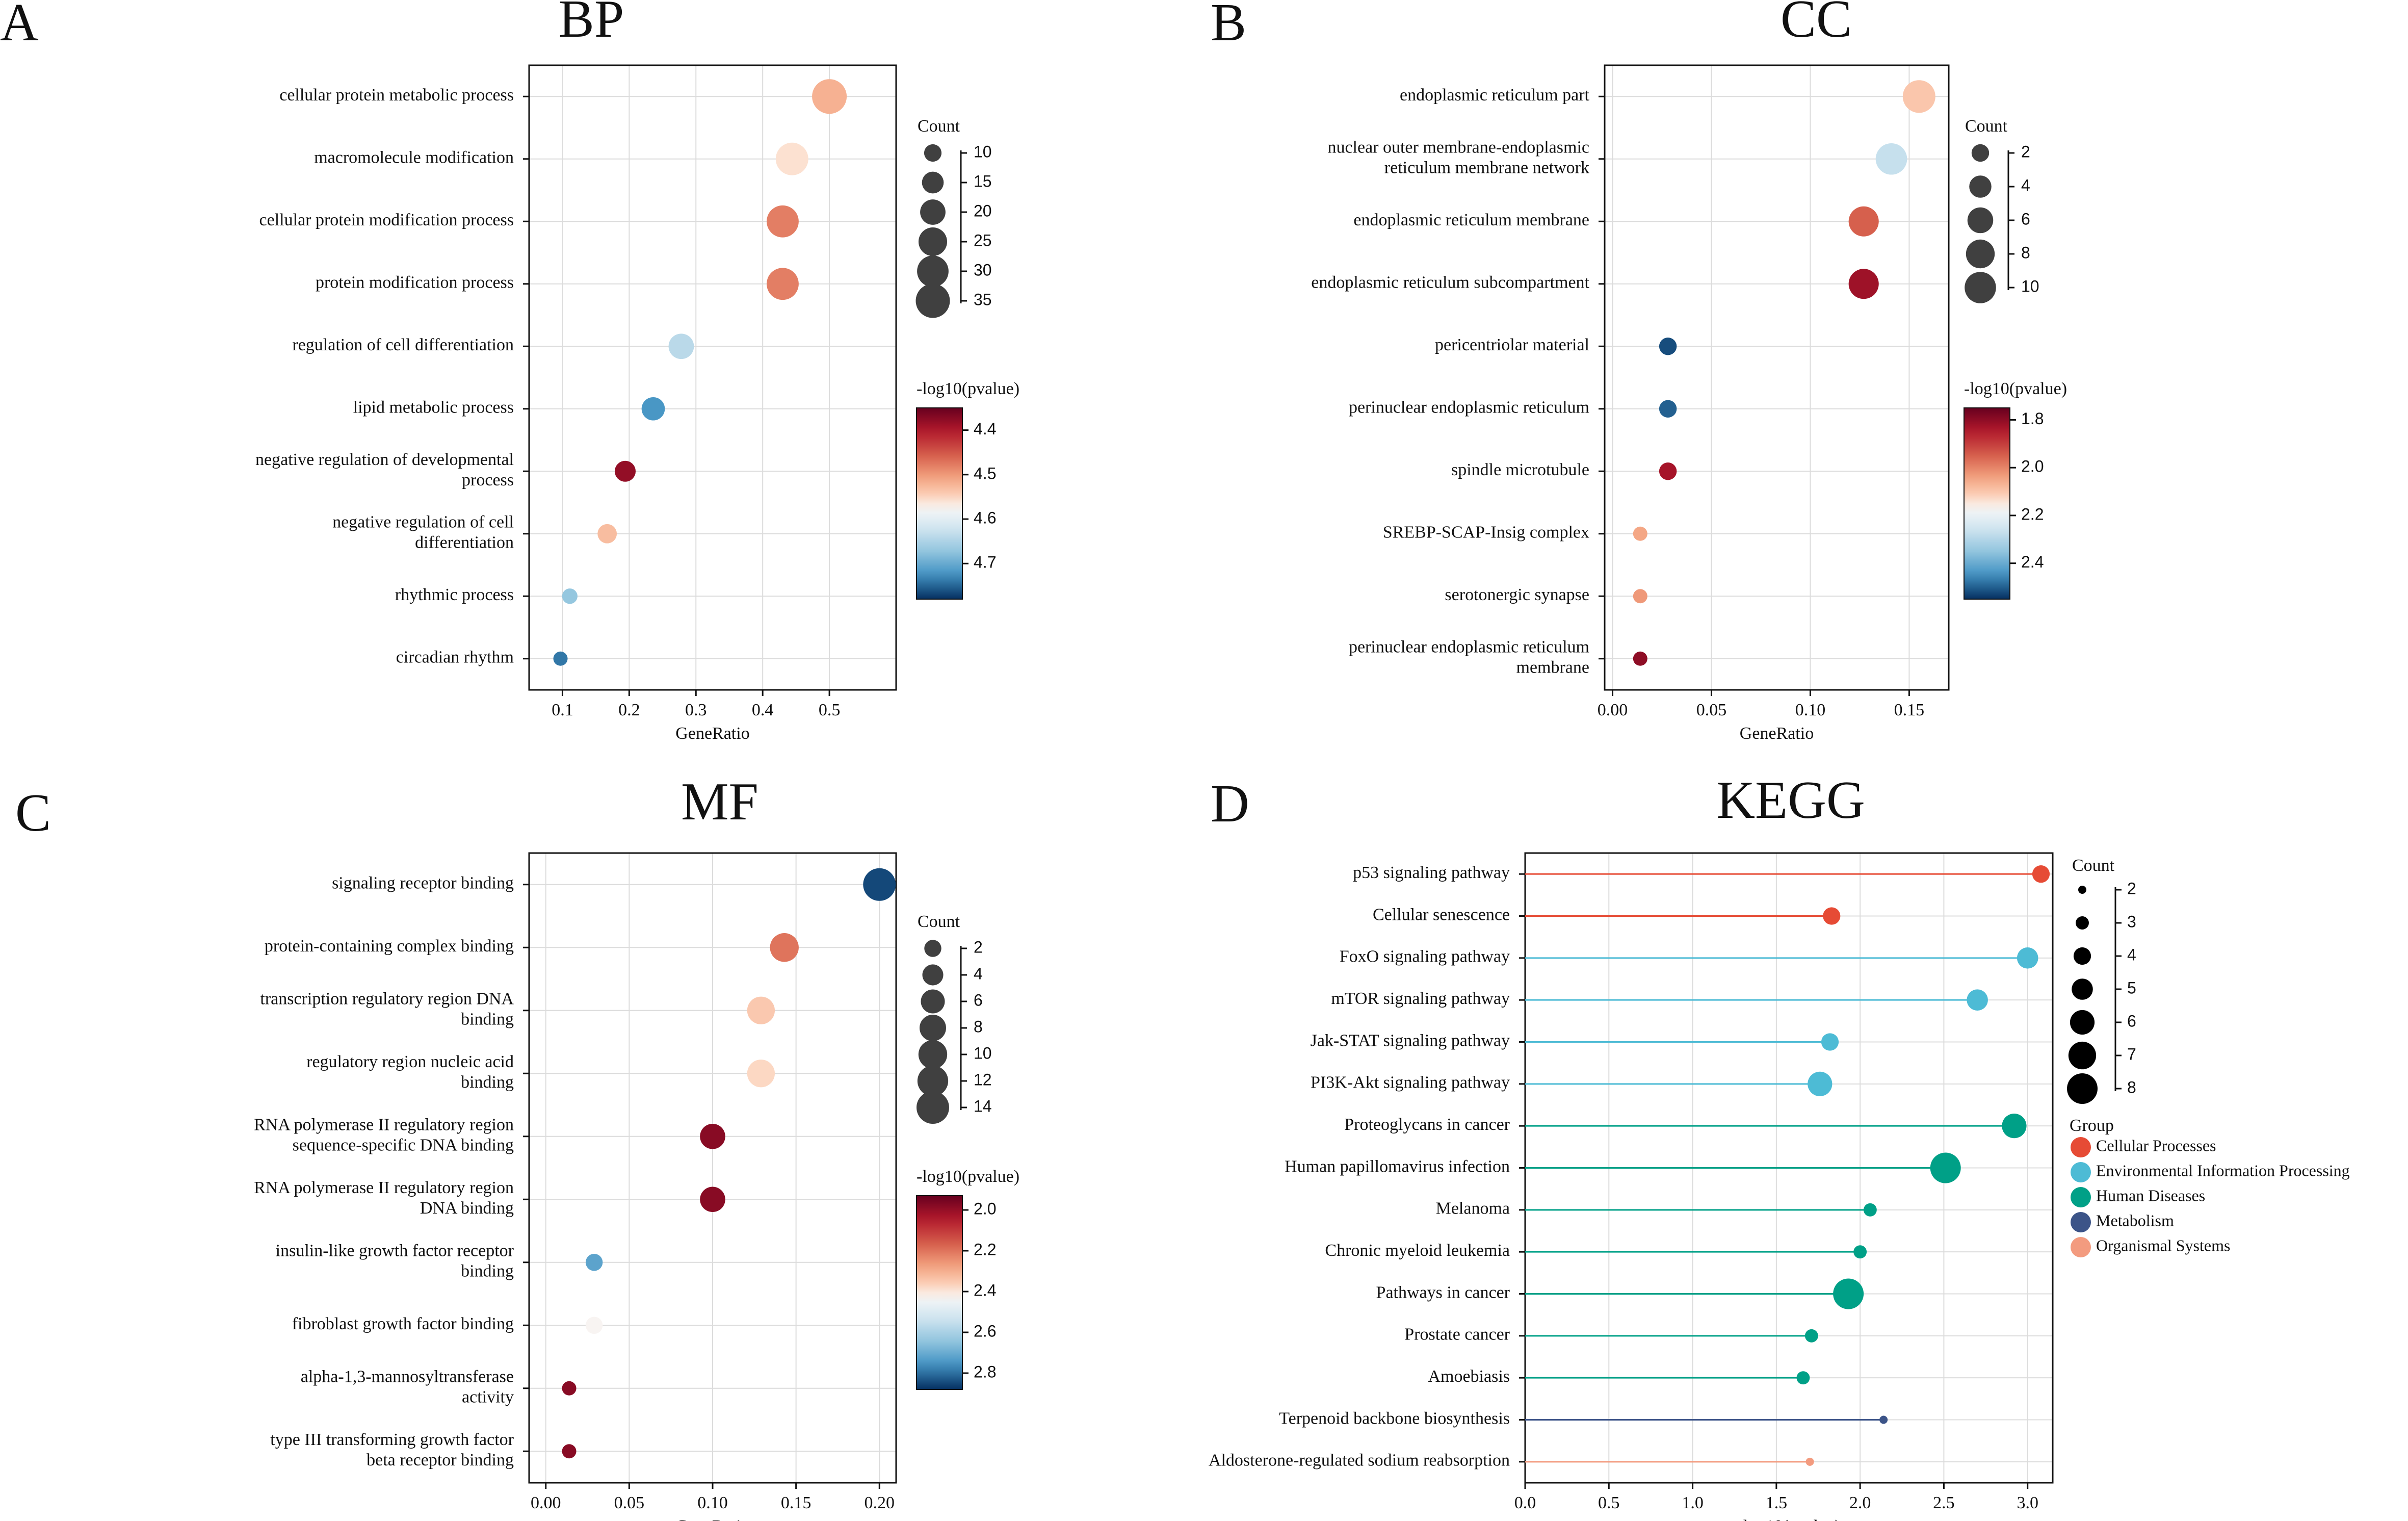  Describe the element at coordinates (33, 813) in the screenshot. I see `panel-letter: C` at that location.